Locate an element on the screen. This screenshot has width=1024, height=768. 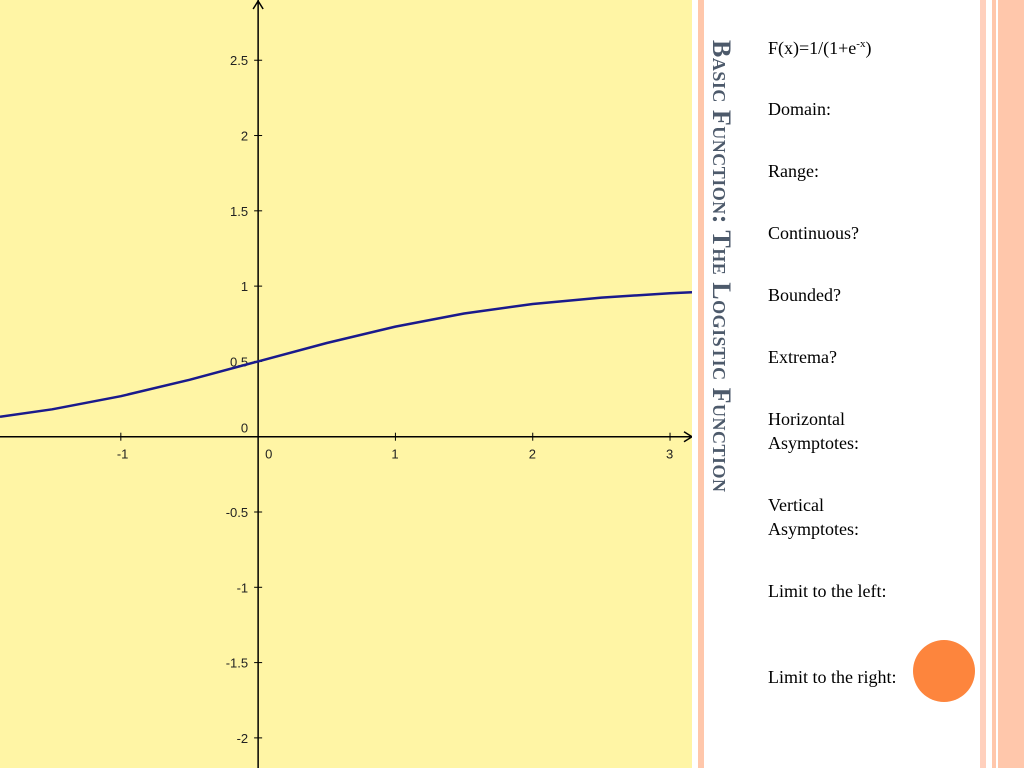
left-accent-stripe is located at coordinates (701, 384).